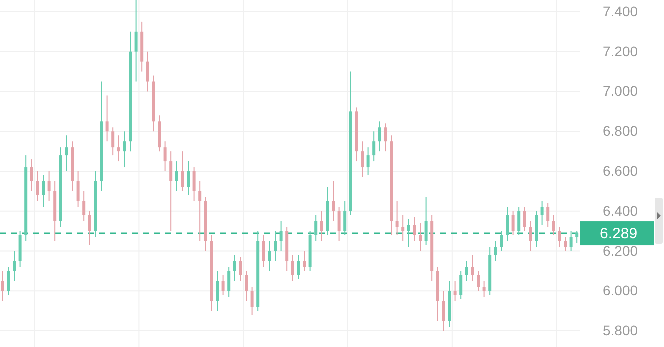 This screenshot has width=664, height=347. What do you see at coordinates (619, 234) in the screenshot?
I see `ref-line-label: 6.289` at bounding box center [619, 234].